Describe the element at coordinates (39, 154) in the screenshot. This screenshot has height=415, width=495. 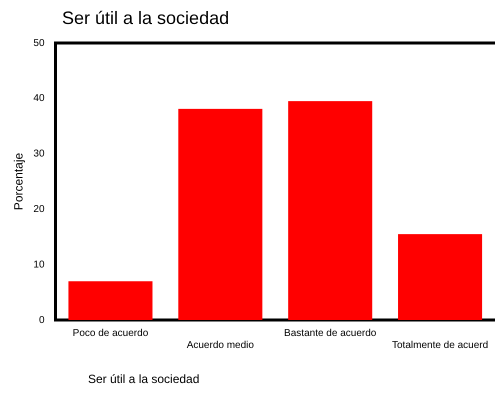
I see `y-tick-label: 30` at that location.